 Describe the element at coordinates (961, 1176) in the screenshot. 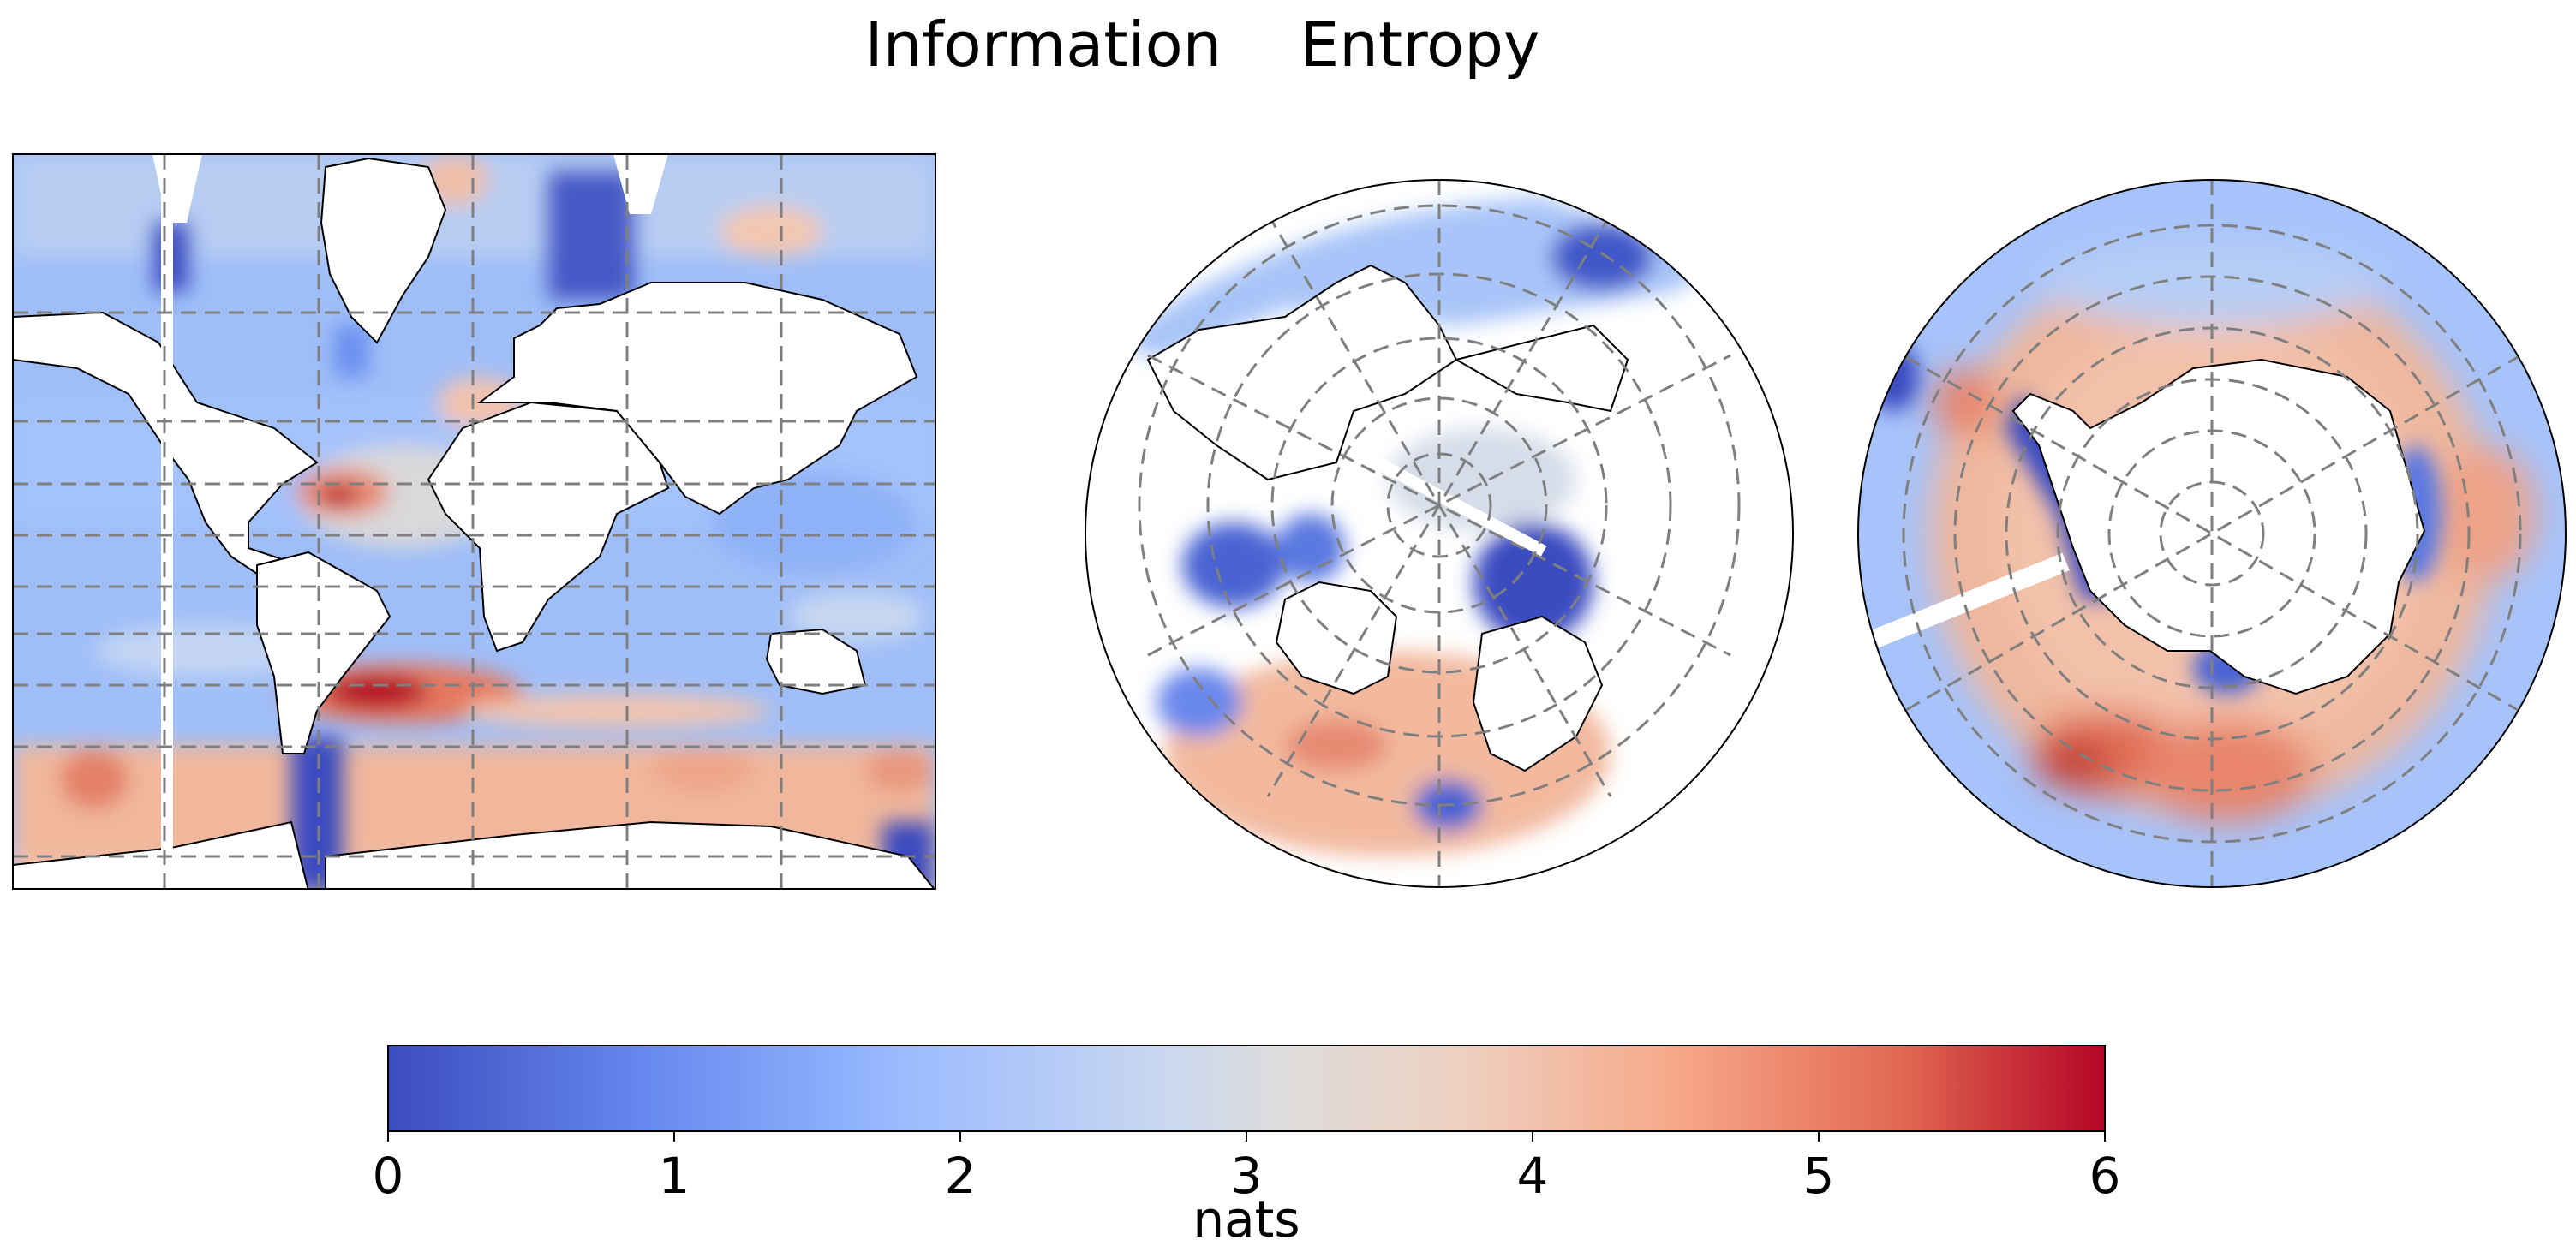

I see `colorbar-tick-label: 2` at that location.